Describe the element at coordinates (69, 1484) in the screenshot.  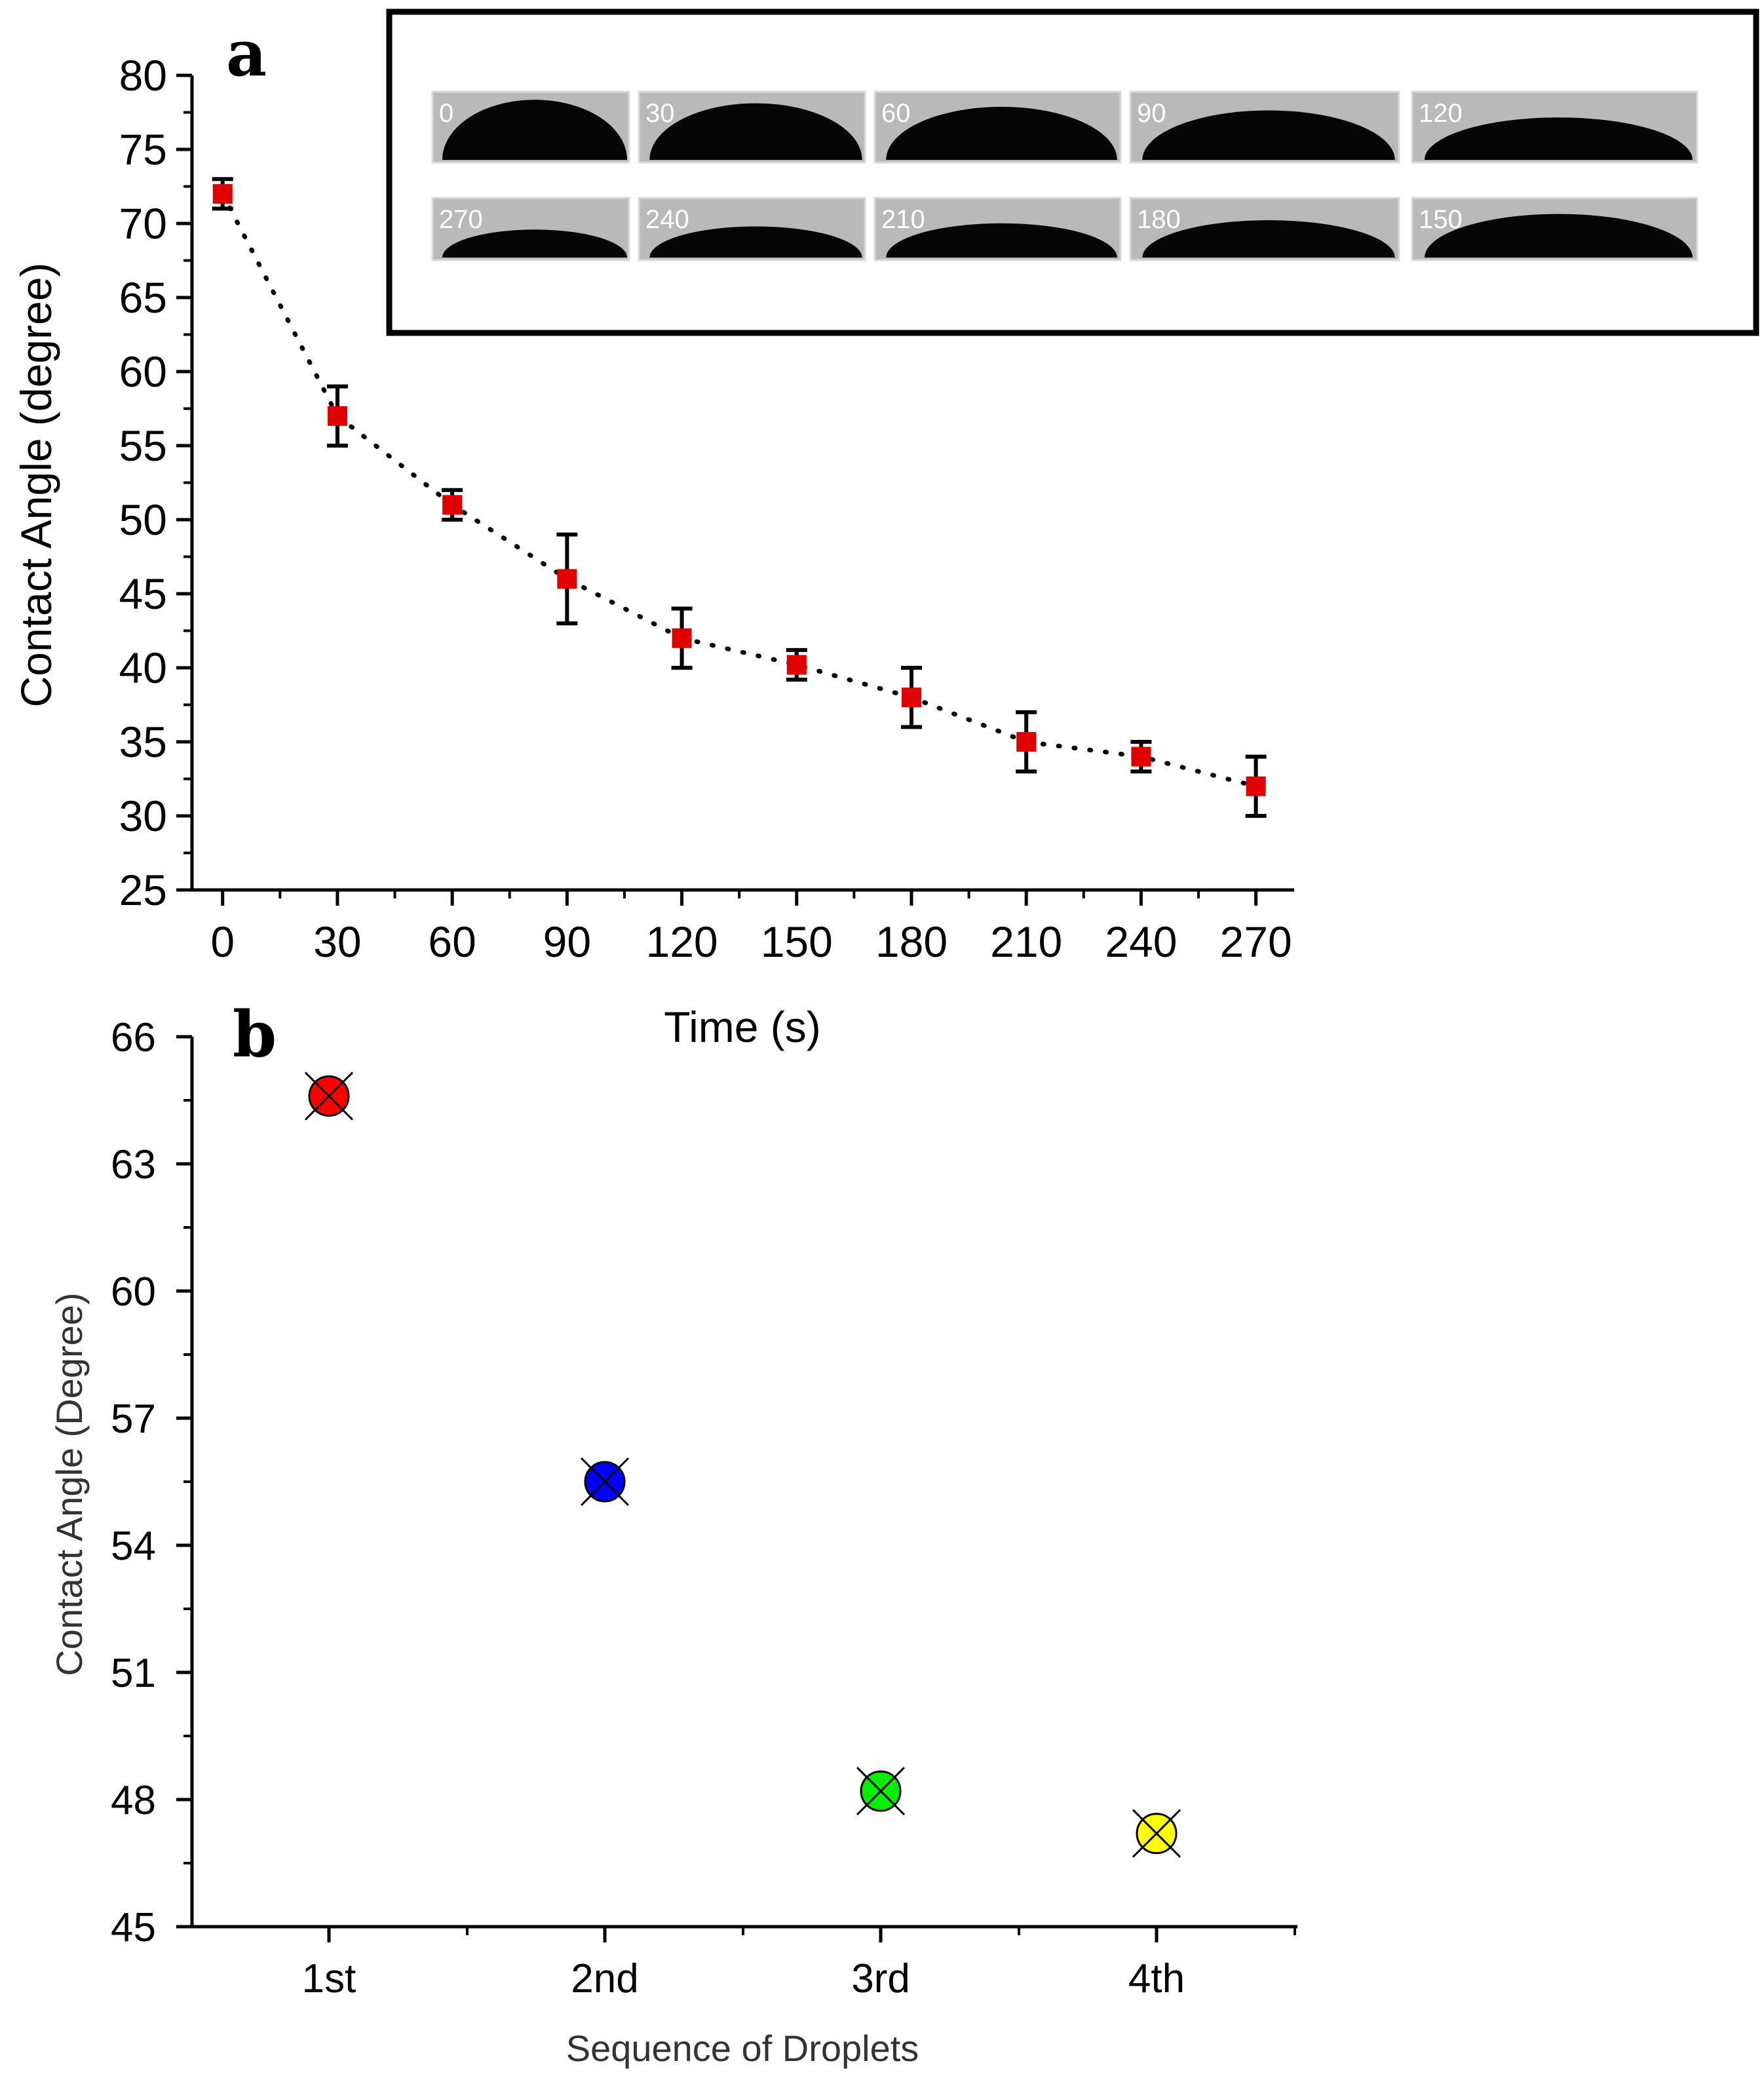
I see `panel-b-y-axis-title: Contact Angle (Degree)` at that location.